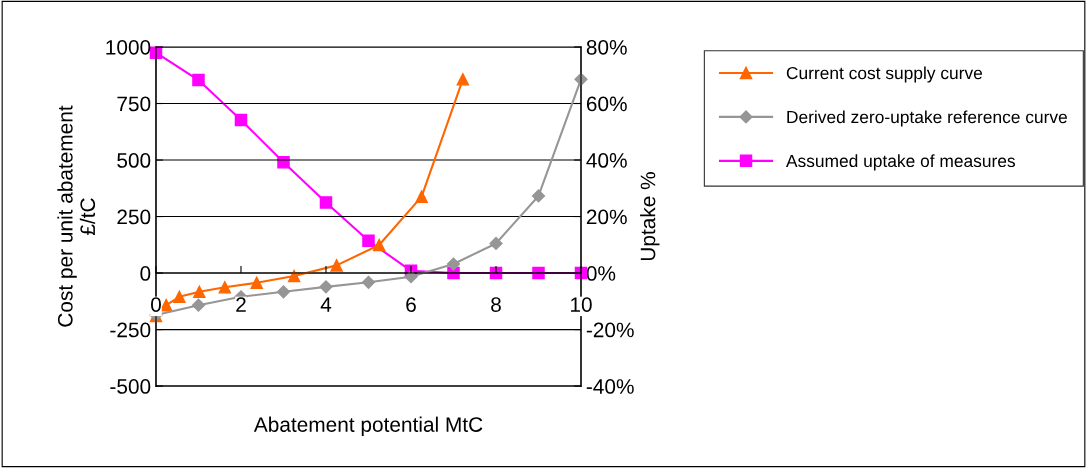  What do you see at coordinates (650, 216) in the screenshot?
I see `y2-axis-title: Uptake %` at bounding box center [650, 216].